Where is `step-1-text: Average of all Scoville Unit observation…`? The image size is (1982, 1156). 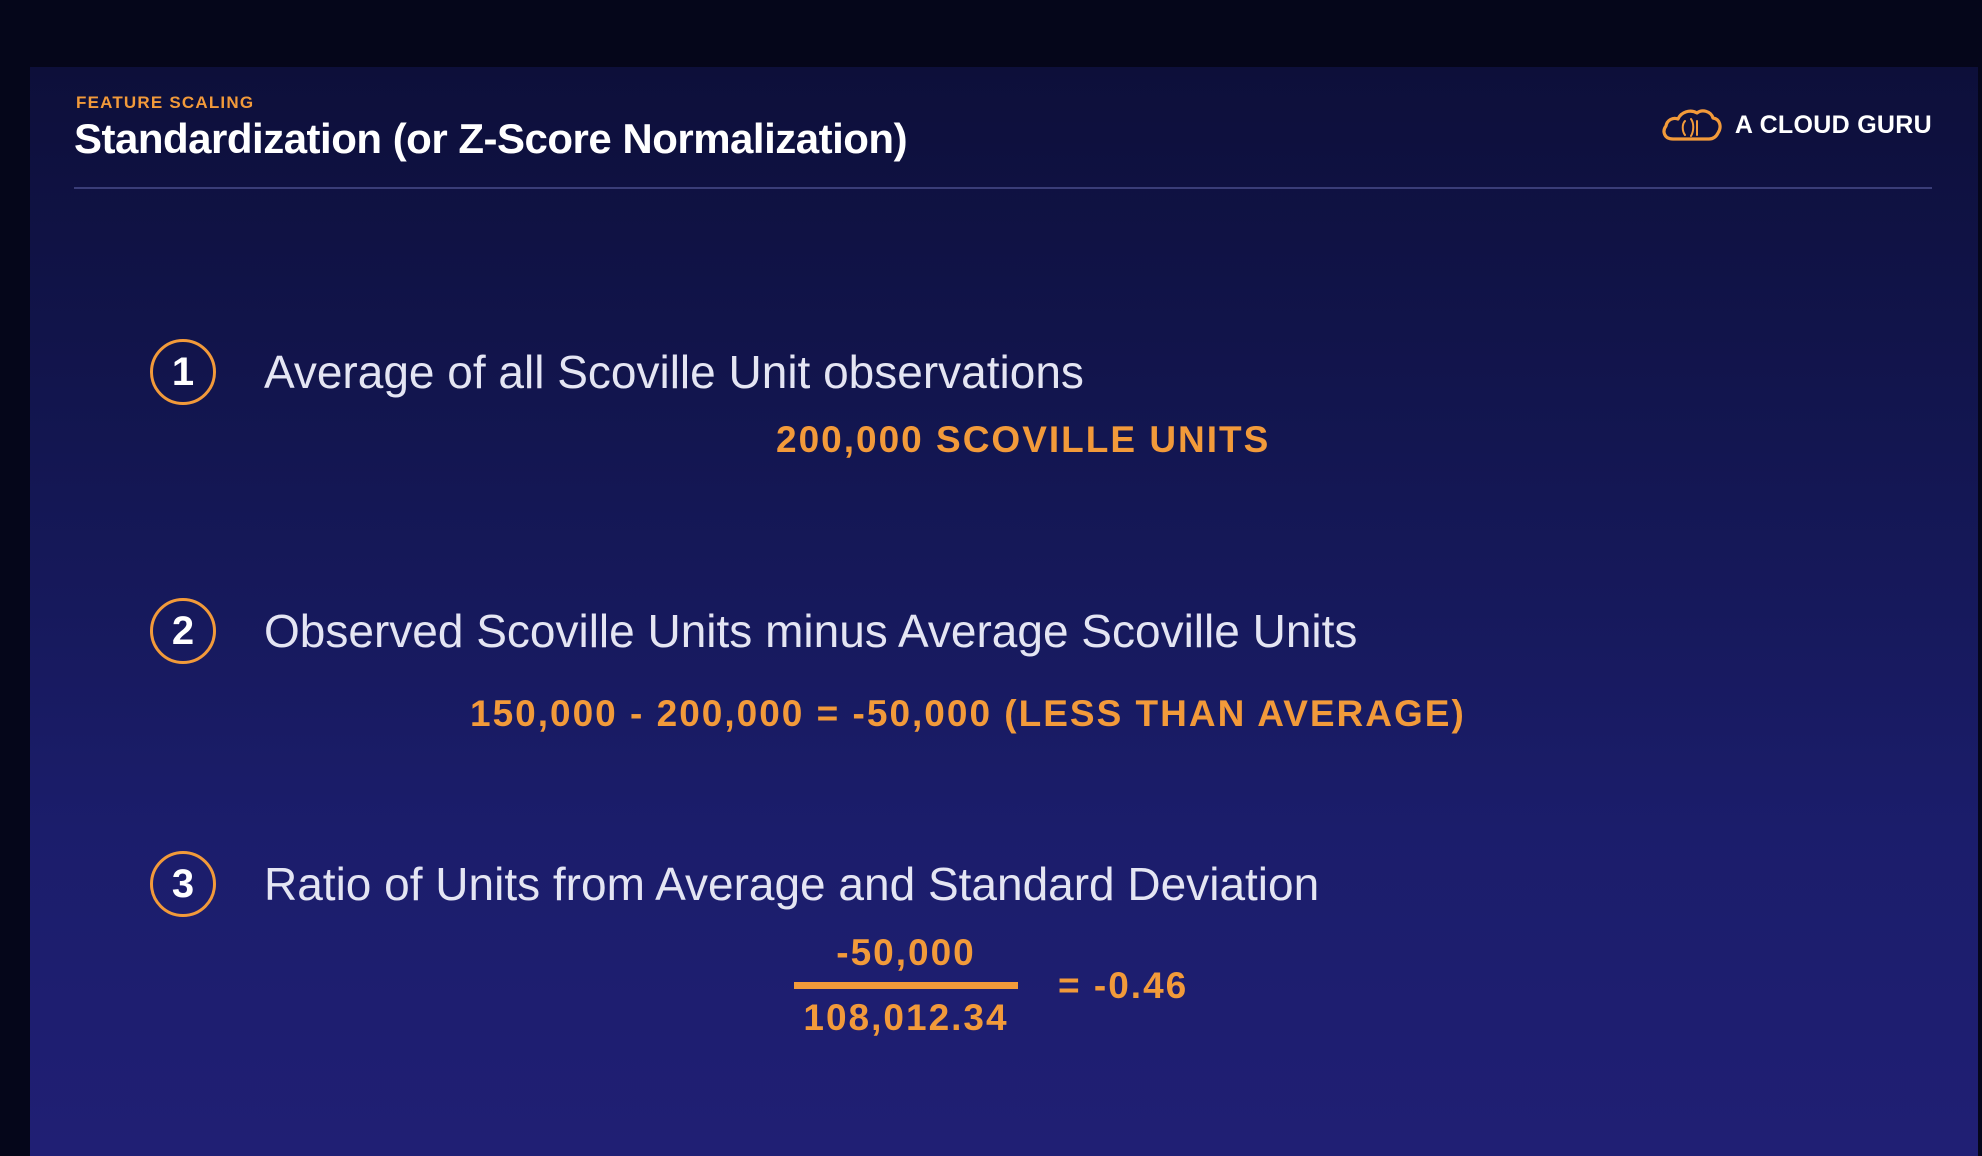
step-1-text: Average of all Scoville Unit observation… is located at coordinates (674, 372).